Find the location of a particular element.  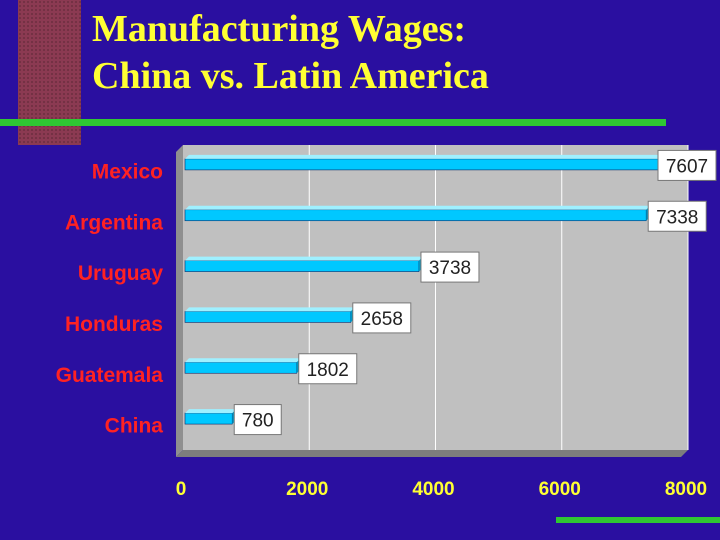

category-label: Honduras is located at coordinates (114, 324).